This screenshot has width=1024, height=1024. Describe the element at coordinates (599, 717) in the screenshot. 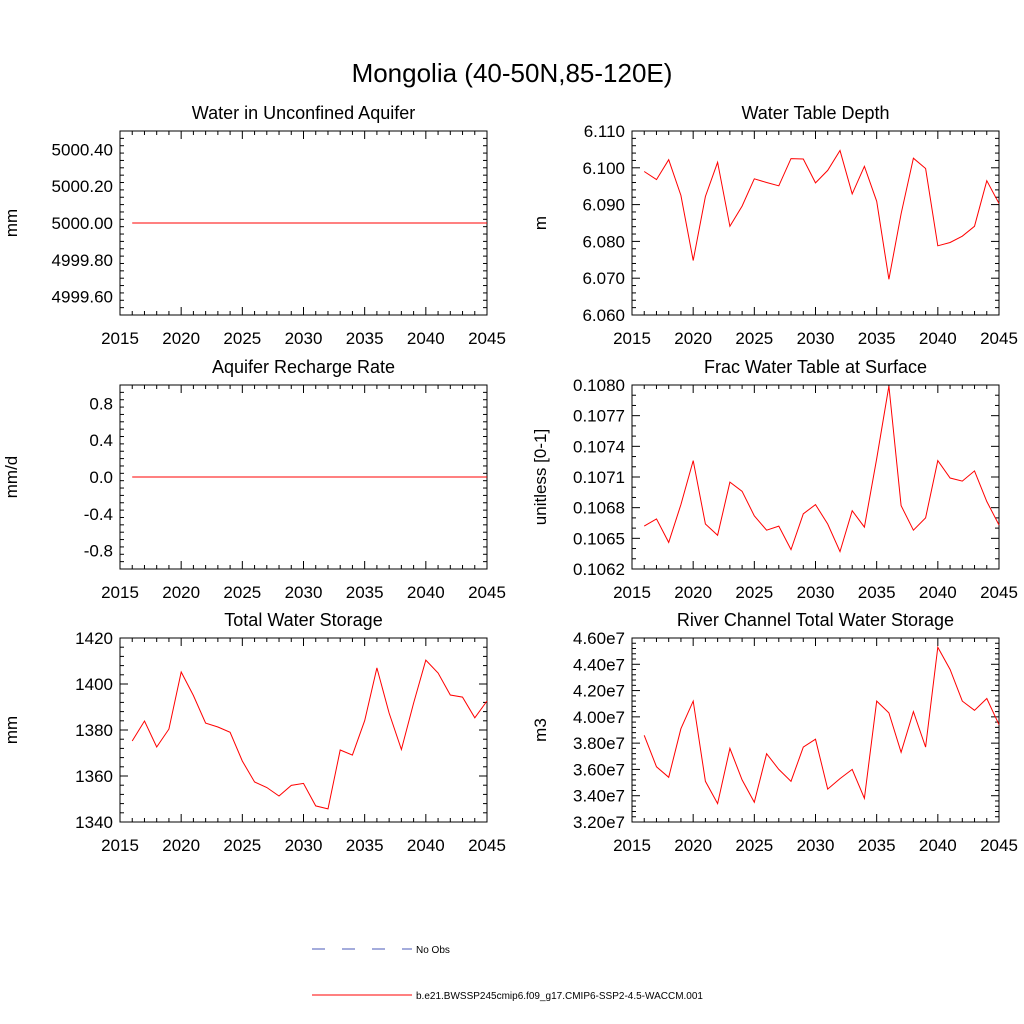

I see `y-tick-label: 4.00e7` at that location.